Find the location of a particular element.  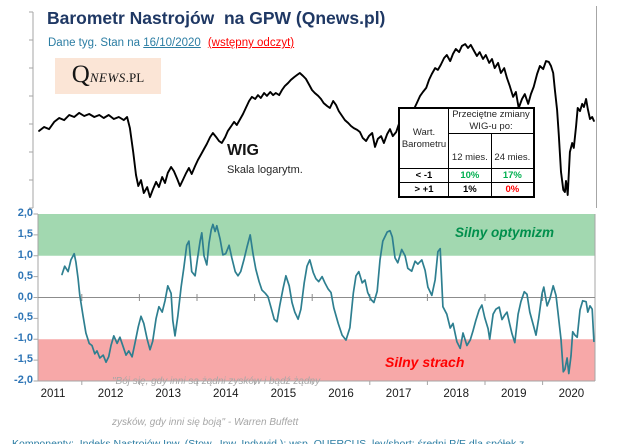

x-axis-label: 2018 is located at coordinates (456, 394).